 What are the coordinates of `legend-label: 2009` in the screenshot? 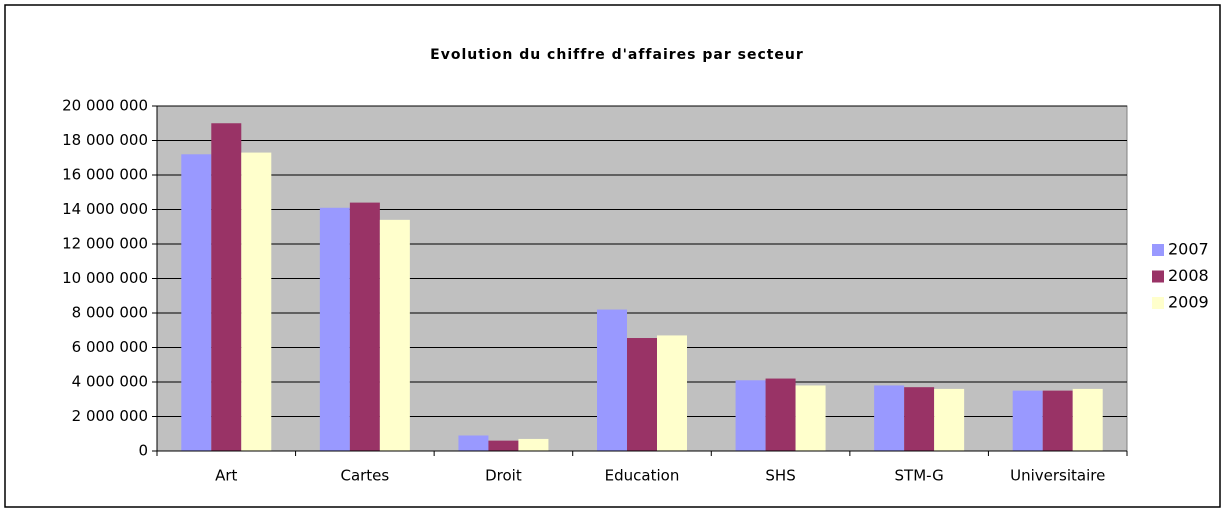 It's located at (1188, 302).